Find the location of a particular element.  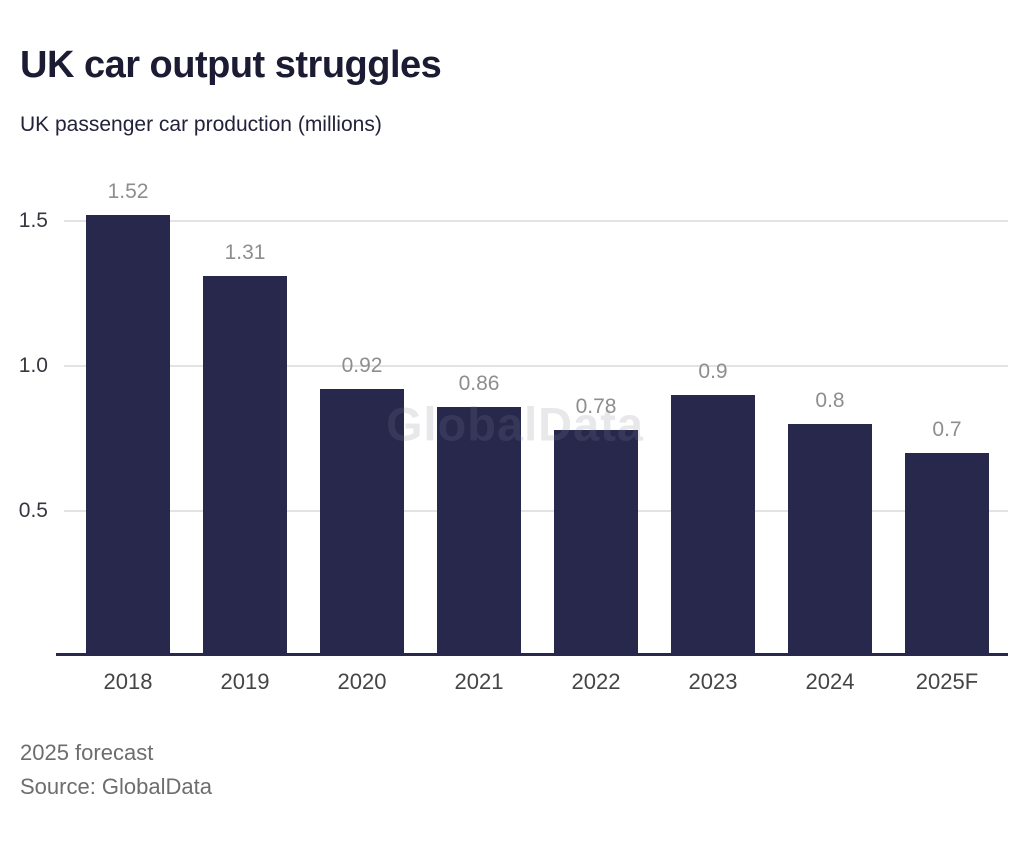

bar-value-label: 1.31 is located at coordinates (245, 253).